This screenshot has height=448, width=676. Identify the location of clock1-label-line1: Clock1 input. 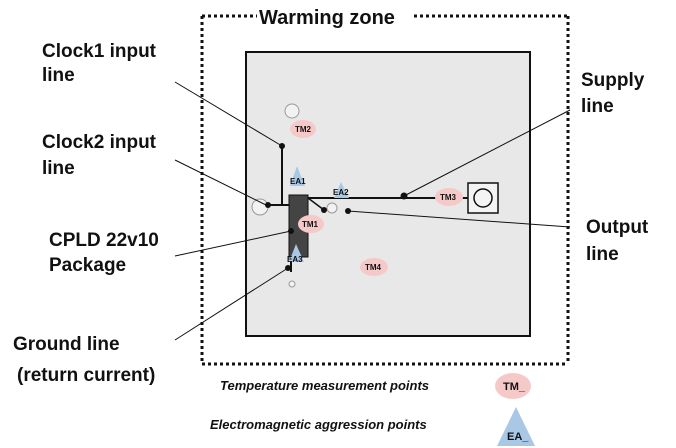
(99, 51).